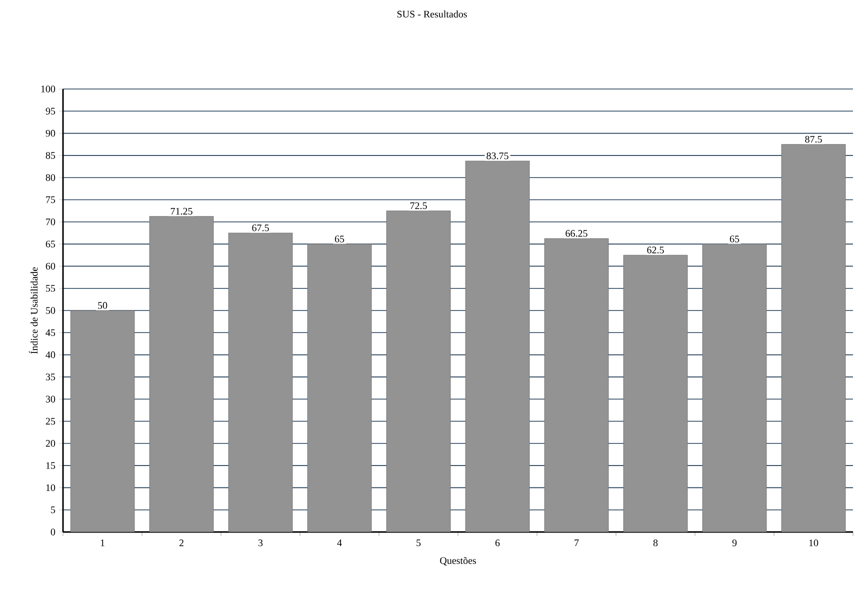  I want to click on y-tick-label: 25, so click(51, 421).